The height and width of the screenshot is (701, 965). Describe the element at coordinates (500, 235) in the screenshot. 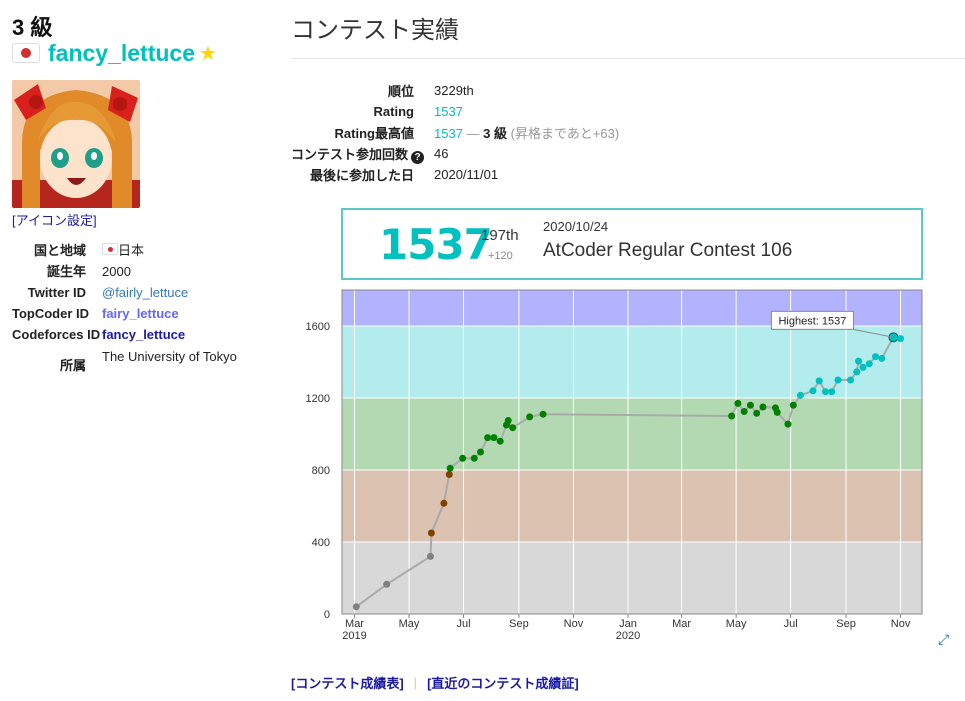

I see `latest-rank: 197th` at that location.